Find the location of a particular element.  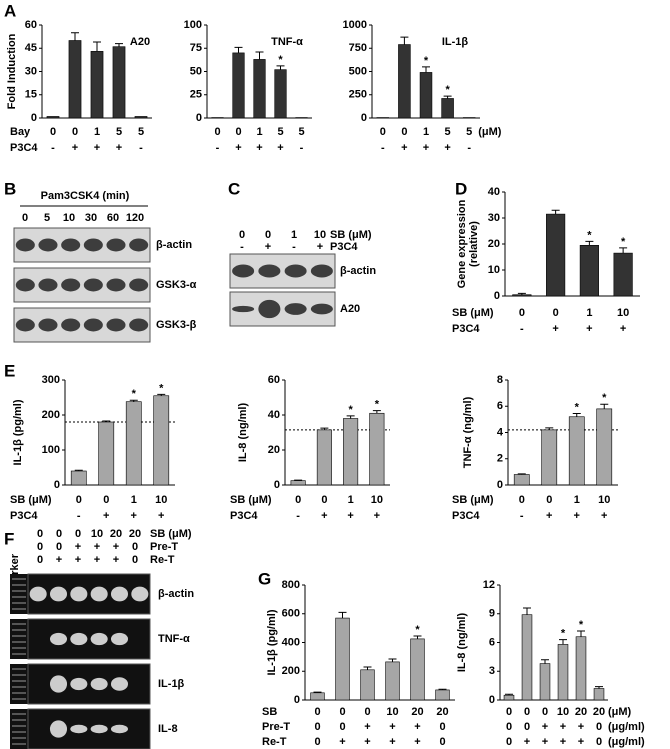

condition-name: Pre-T is located at coordinates (276, 727).